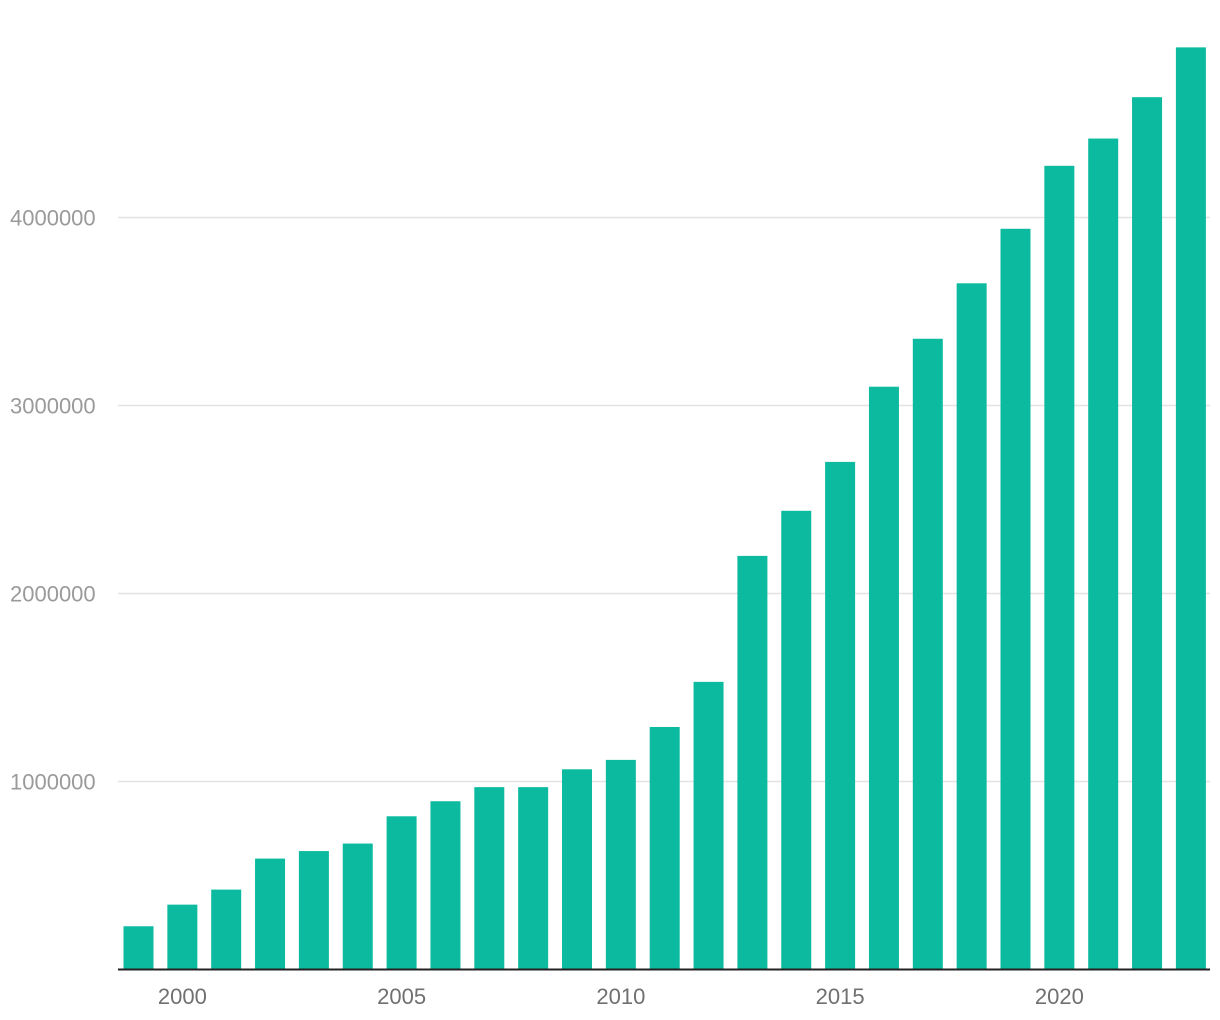 This screenshot has width=1220, height=1020. What do you see at coordinates (1015, 599) in the screenshot?
I see `bar-2019` at bounding box center [1015, 599].